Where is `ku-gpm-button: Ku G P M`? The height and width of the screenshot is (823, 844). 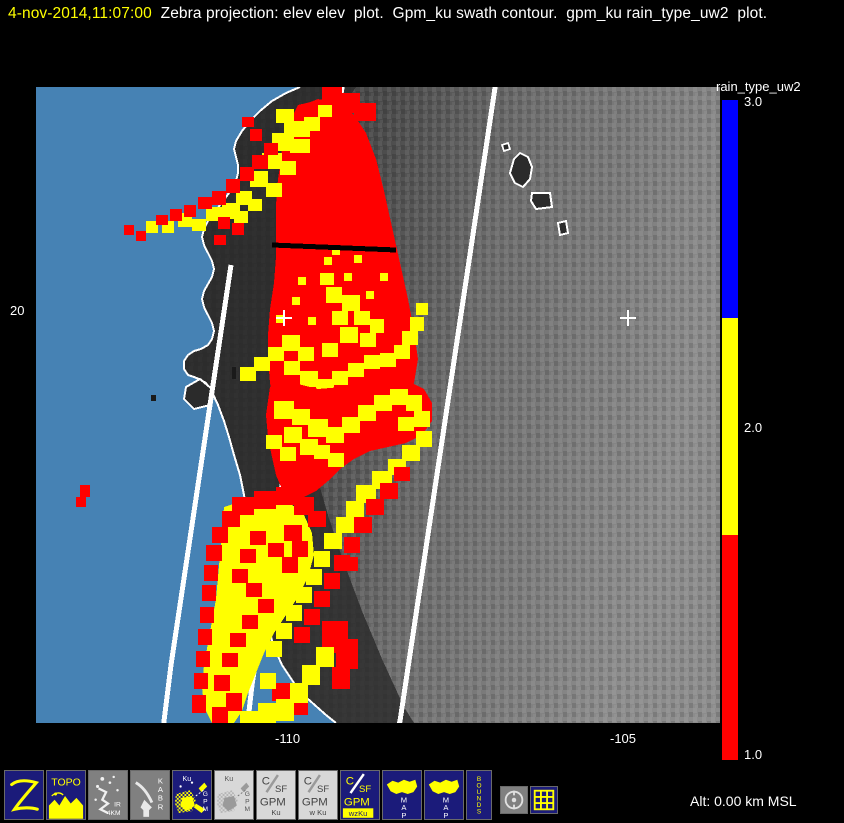 ku-gpm-button: Ku G P M is located at coordinates (192, 795).